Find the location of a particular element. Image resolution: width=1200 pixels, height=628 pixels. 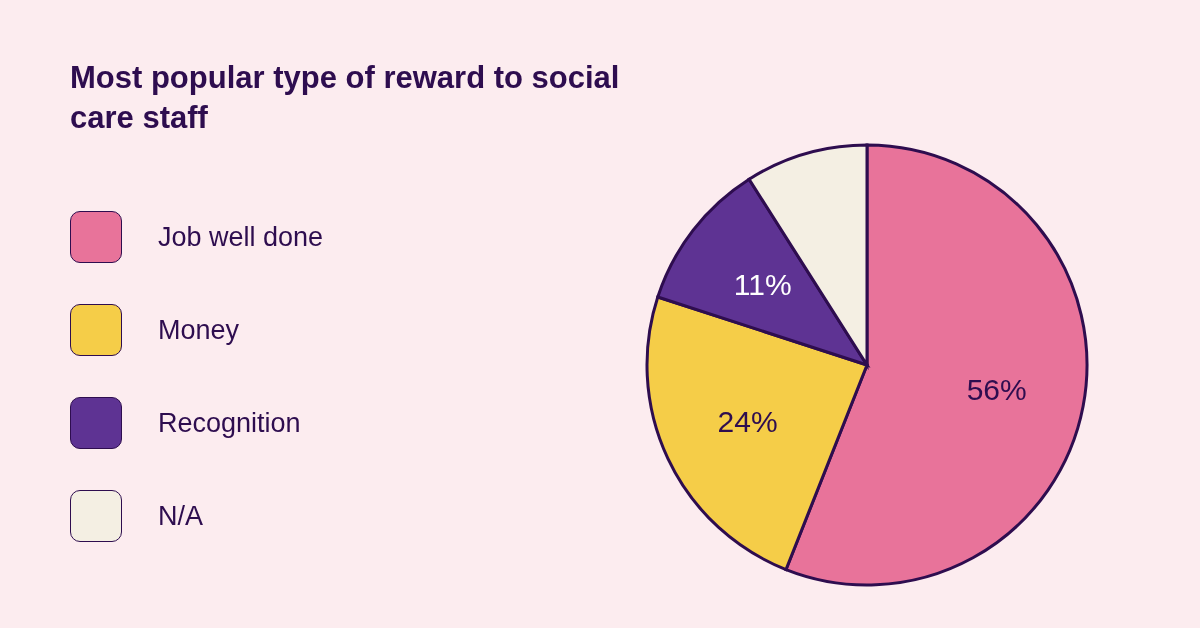

data-label: 24% is located at coordinates (747, 421).